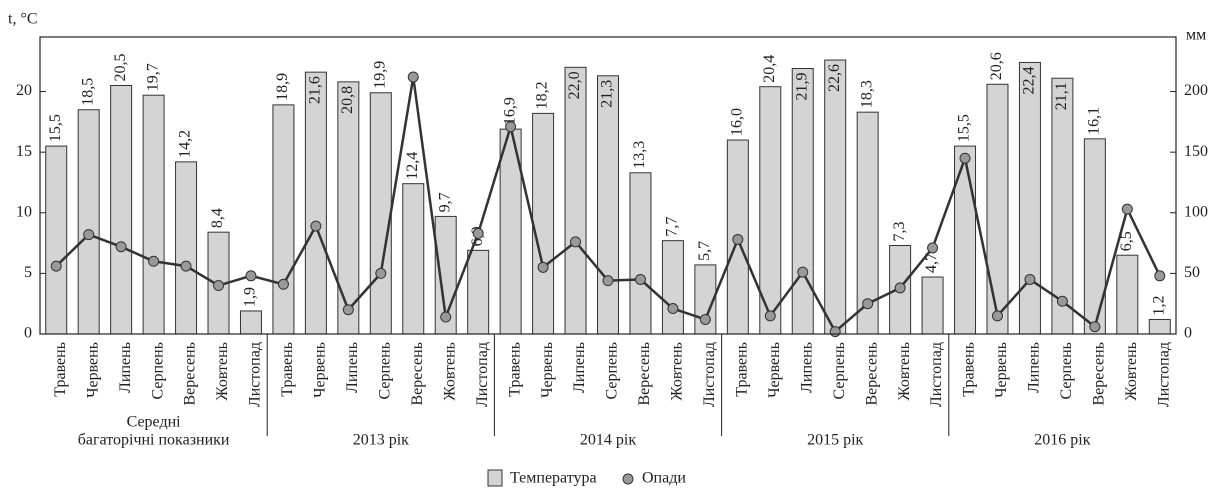 This screenshot has height=489, width=1222. What do you see at coordinates (801, 87) in the screenshot?
I see `value-label: 21,9` at bounding box center [801, 87].